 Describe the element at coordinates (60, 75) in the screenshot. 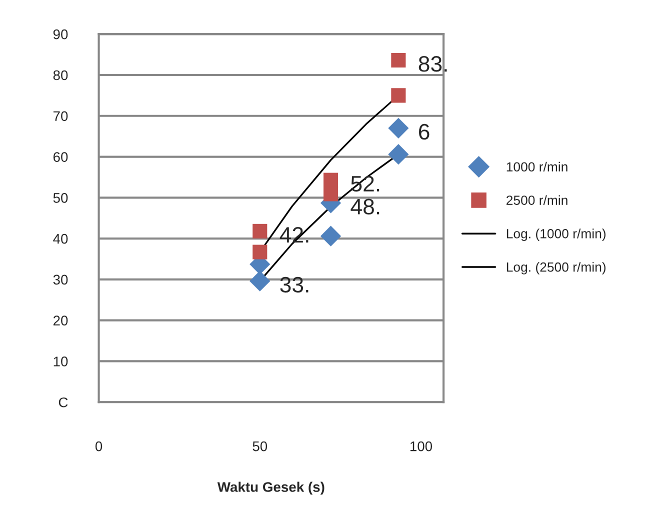

I see `y-tick-label: 80` at that location.